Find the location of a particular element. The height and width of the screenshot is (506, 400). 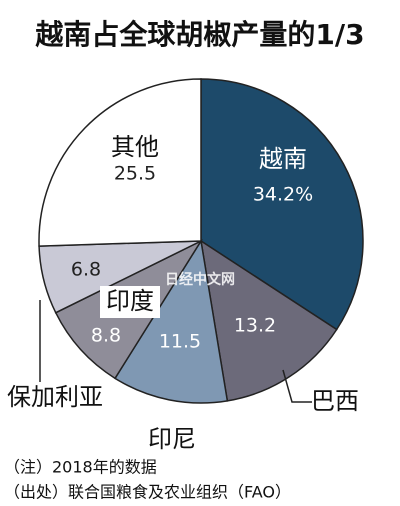

value-label: 11.5 is located at coordinates (180, 342).